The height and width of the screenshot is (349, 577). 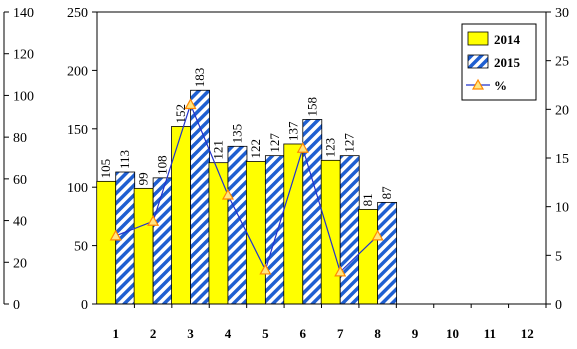 What do you see at coordinates (527, 333) in the screenshot?
I see `category-label: 12` at bounding box center [527, 333].